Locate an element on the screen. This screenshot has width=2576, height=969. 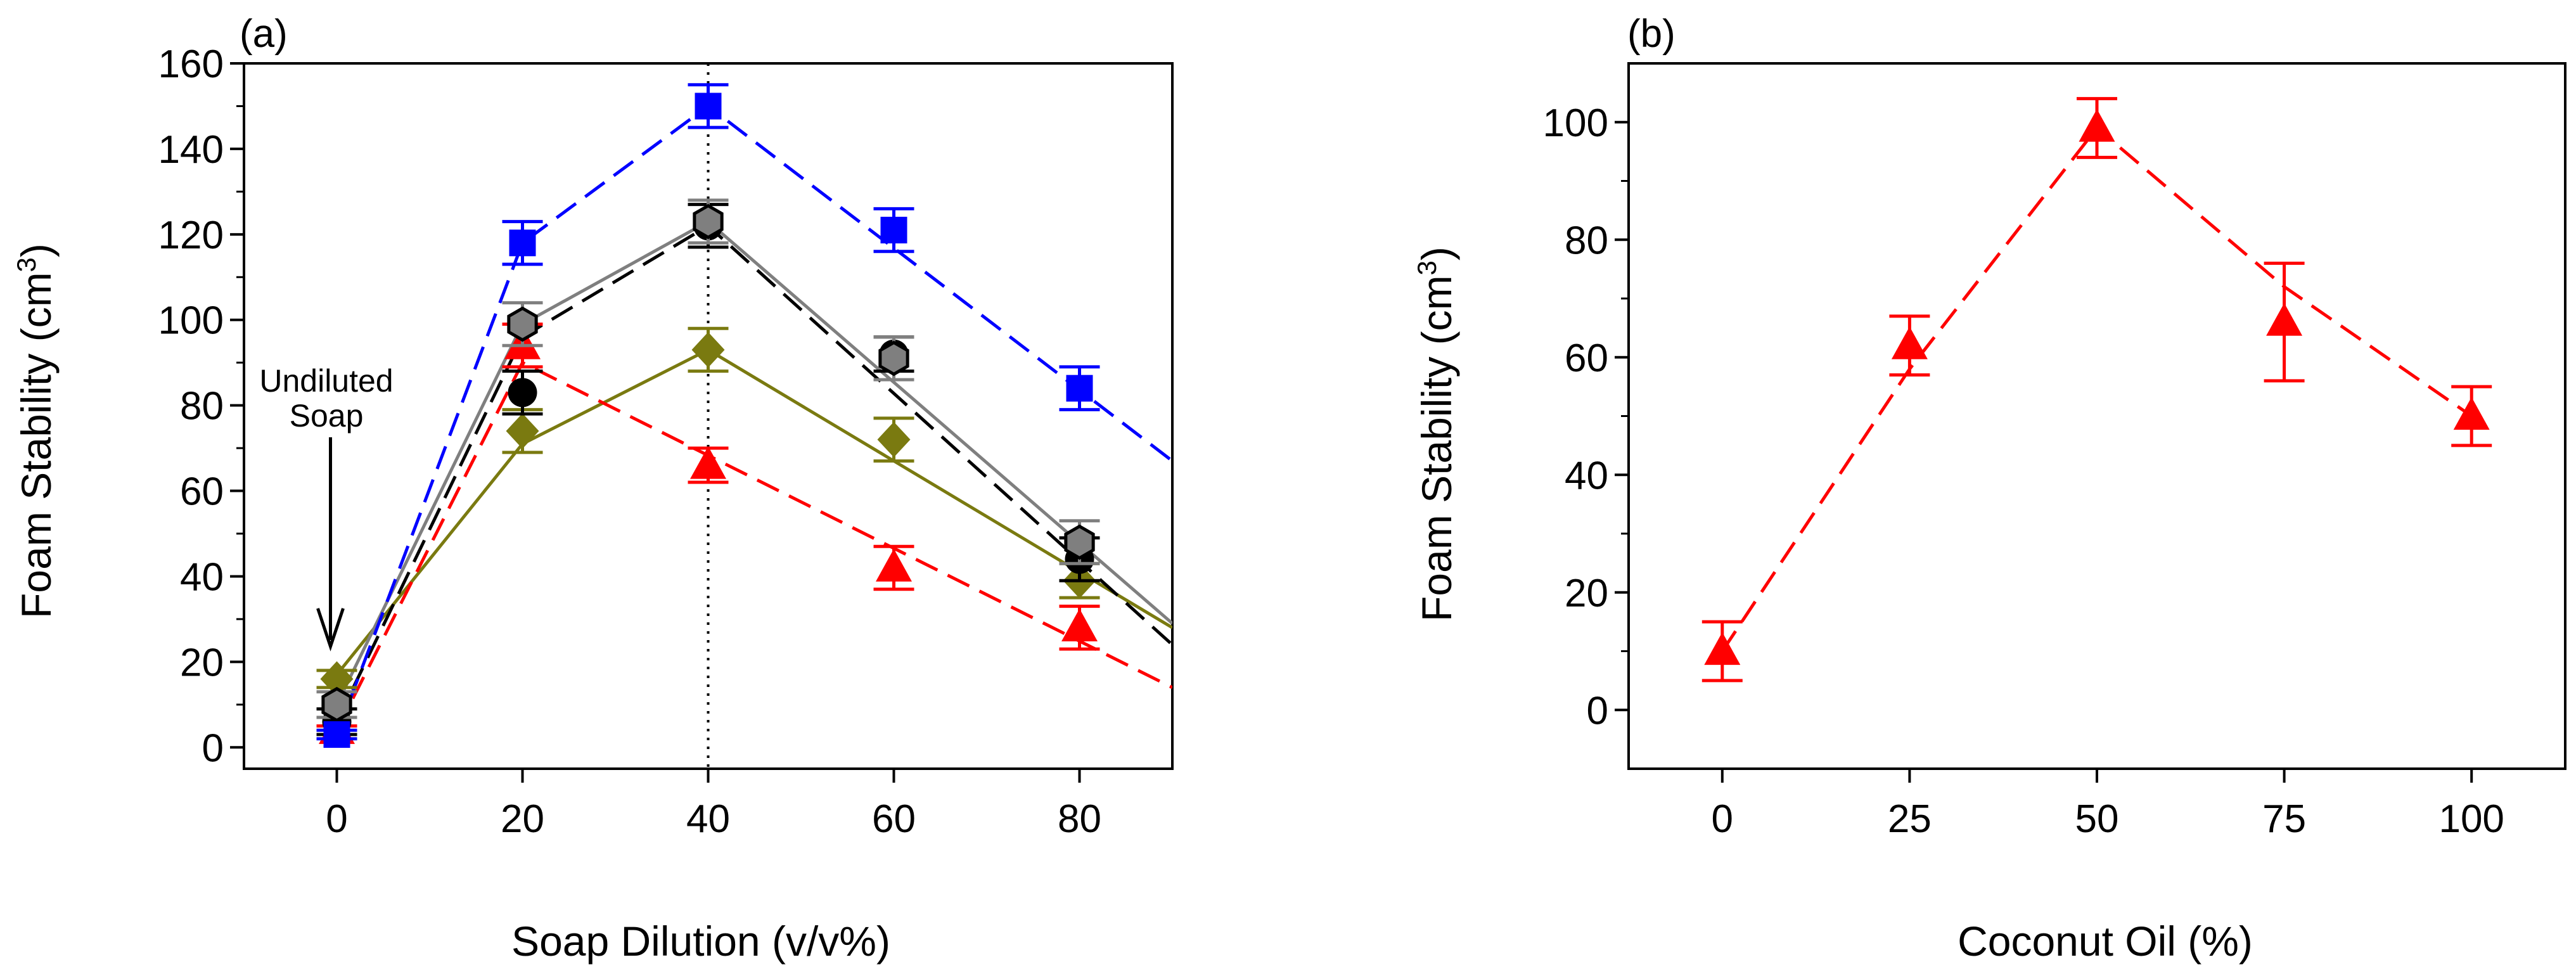
annotation-arrow-head is located at coordinates (330, 630).